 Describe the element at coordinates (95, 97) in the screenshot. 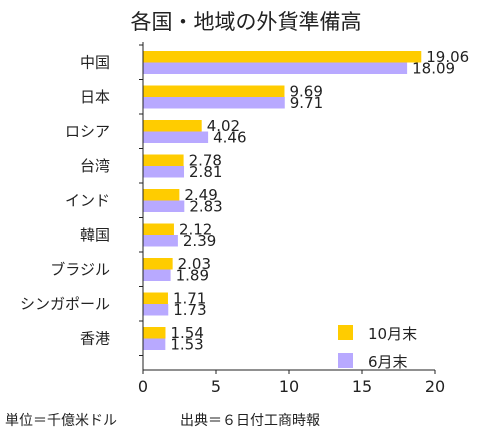

I see `category-label: 日本` at that location.